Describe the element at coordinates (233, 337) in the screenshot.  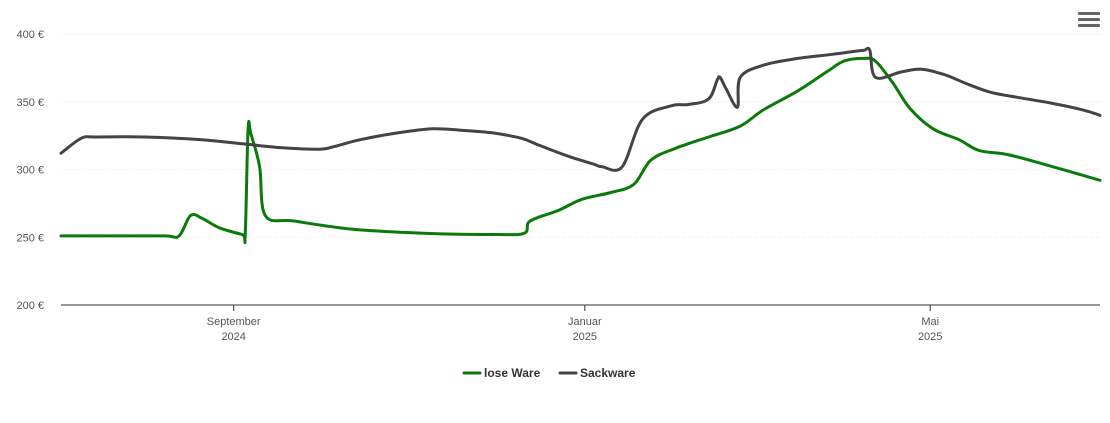
I see `x-tick-year-label: 2024` at that location.